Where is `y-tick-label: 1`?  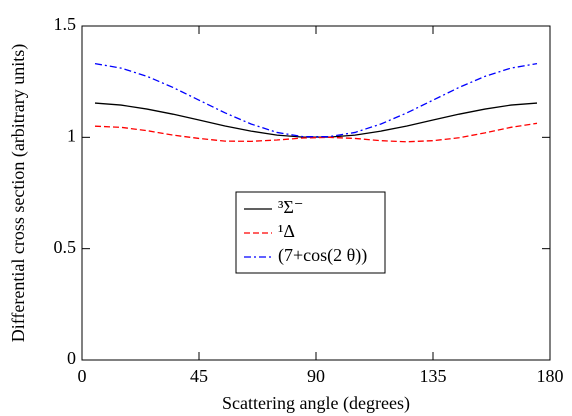 y-tick-label: 1 is located at coordinates (71, 135).